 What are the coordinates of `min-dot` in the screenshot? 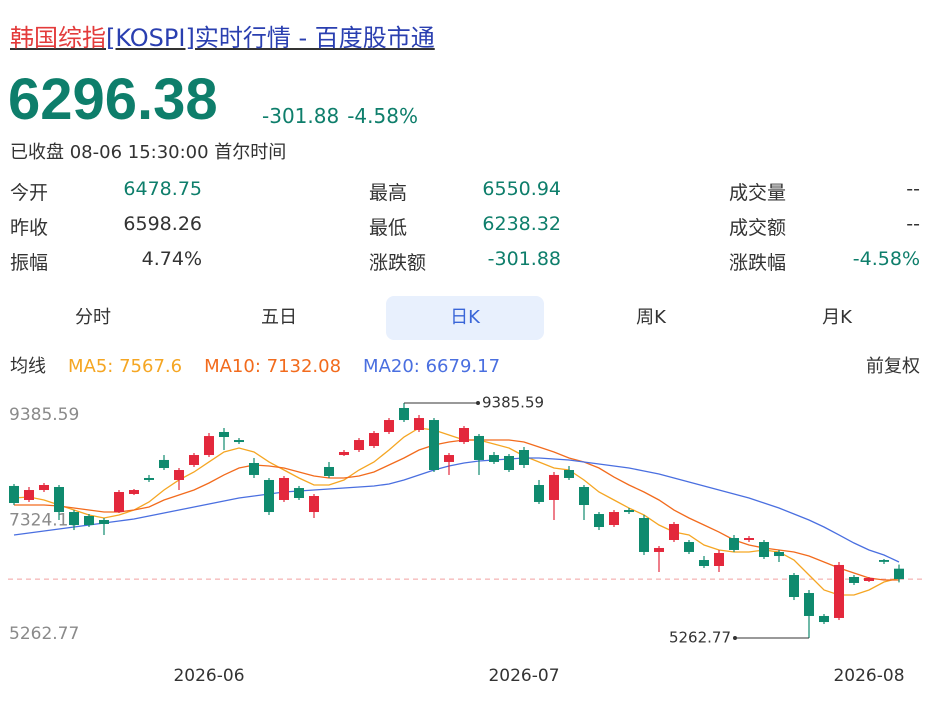 It's located at (735, 638).